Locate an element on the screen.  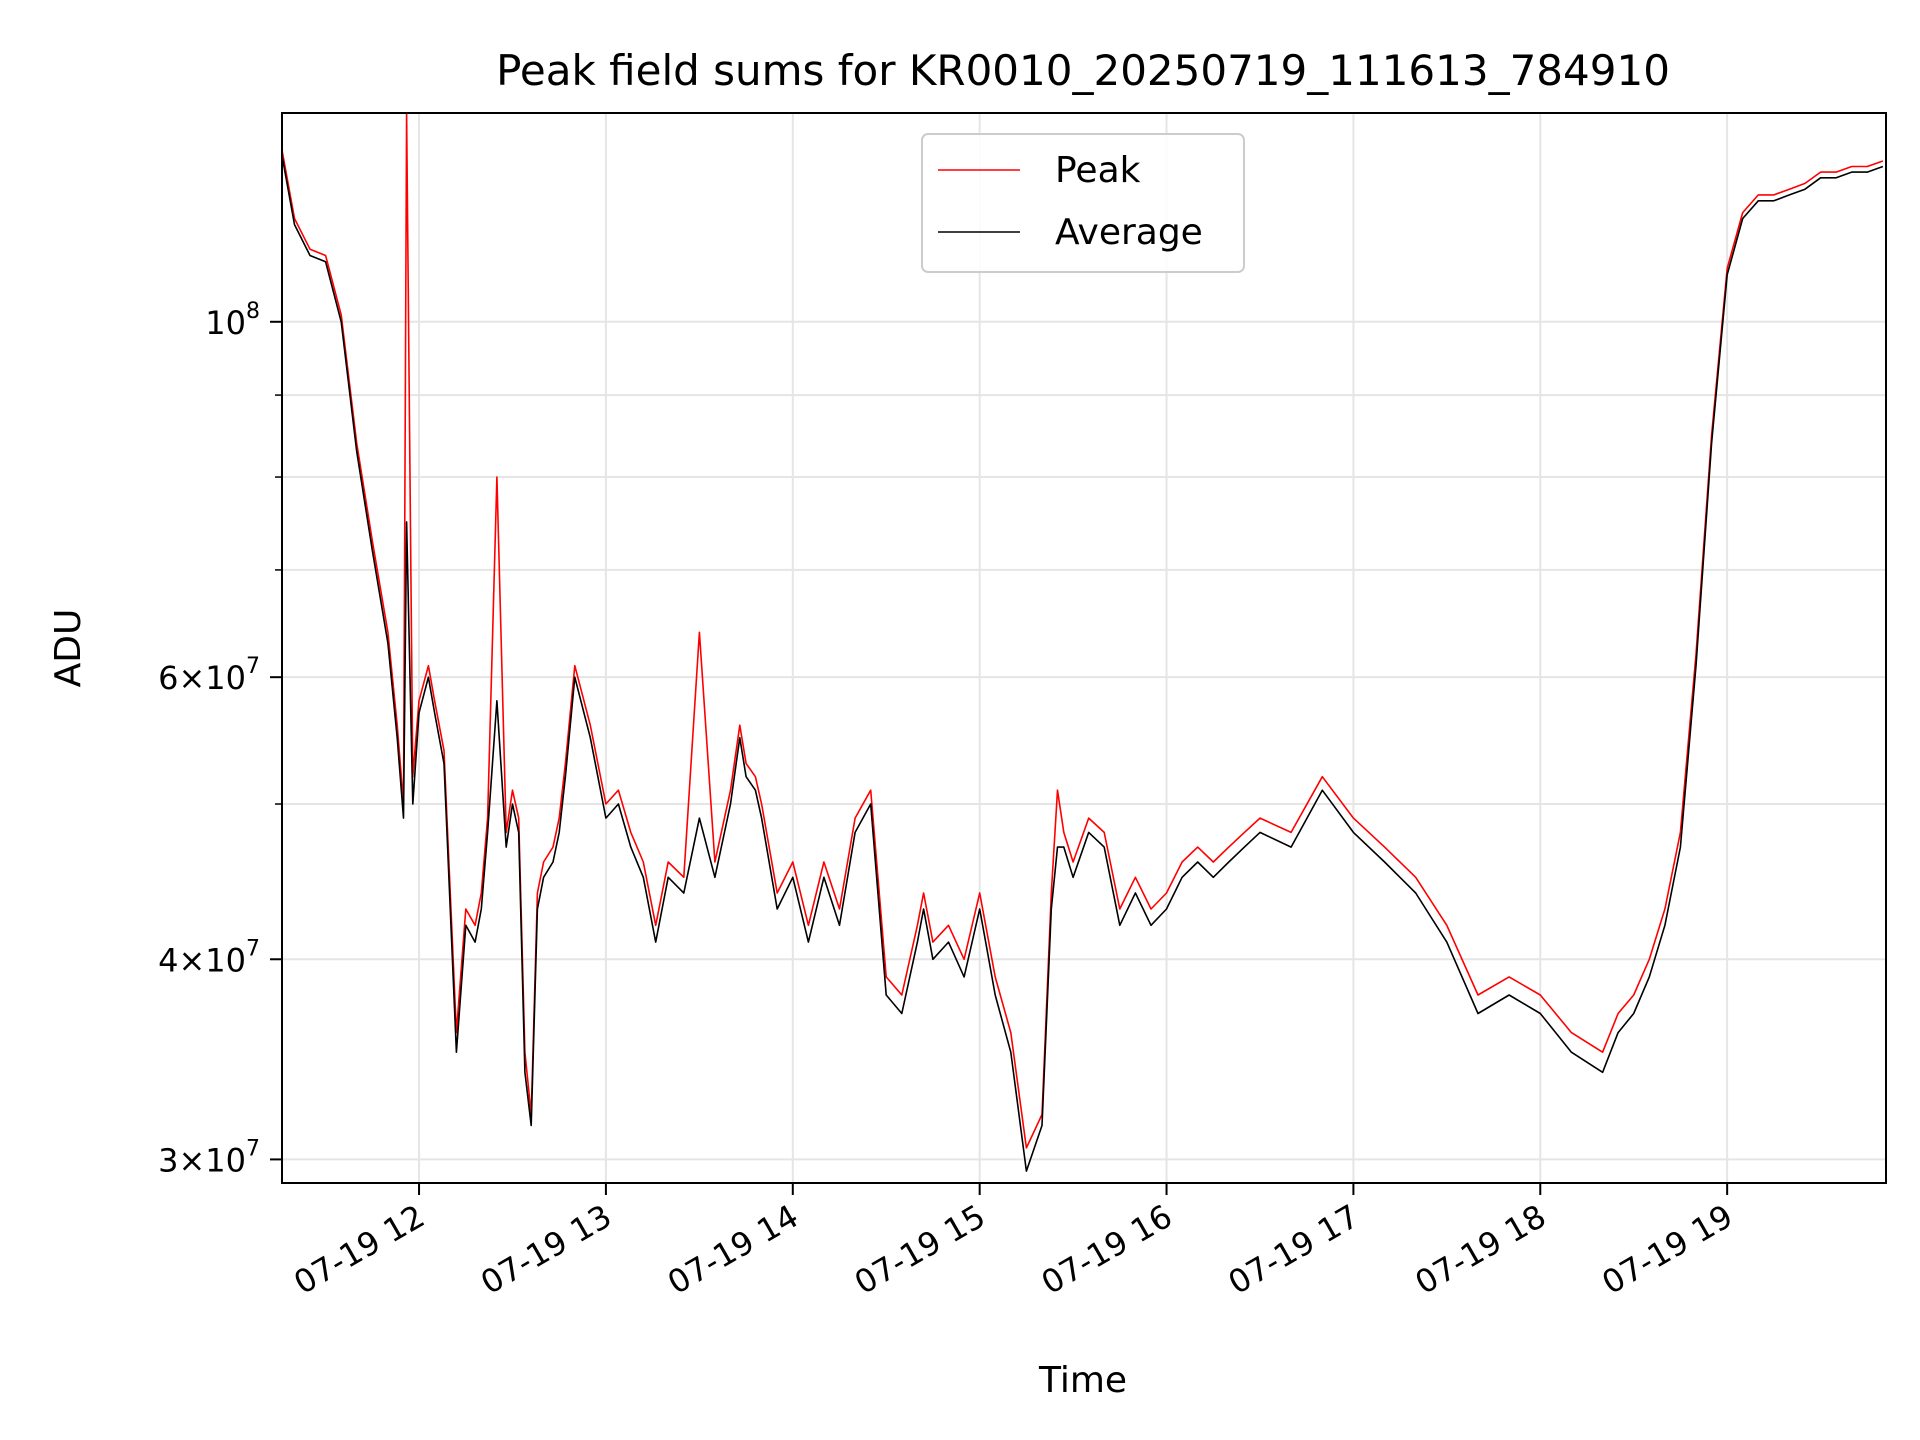
y-tick-mantissa: 4× is located at coordinates (181, 960).